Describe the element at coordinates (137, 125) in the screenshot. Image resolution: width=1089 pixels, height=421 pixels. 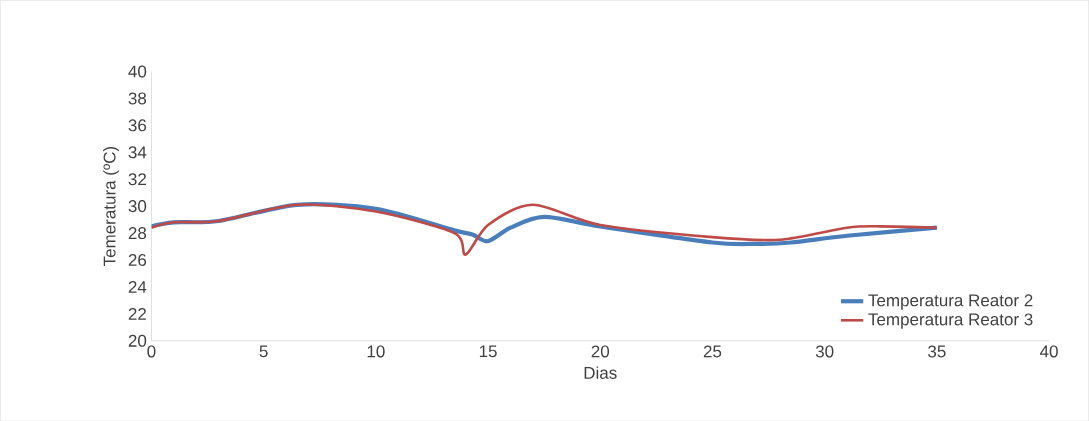
I see `y-tick-label: 36` at that location.